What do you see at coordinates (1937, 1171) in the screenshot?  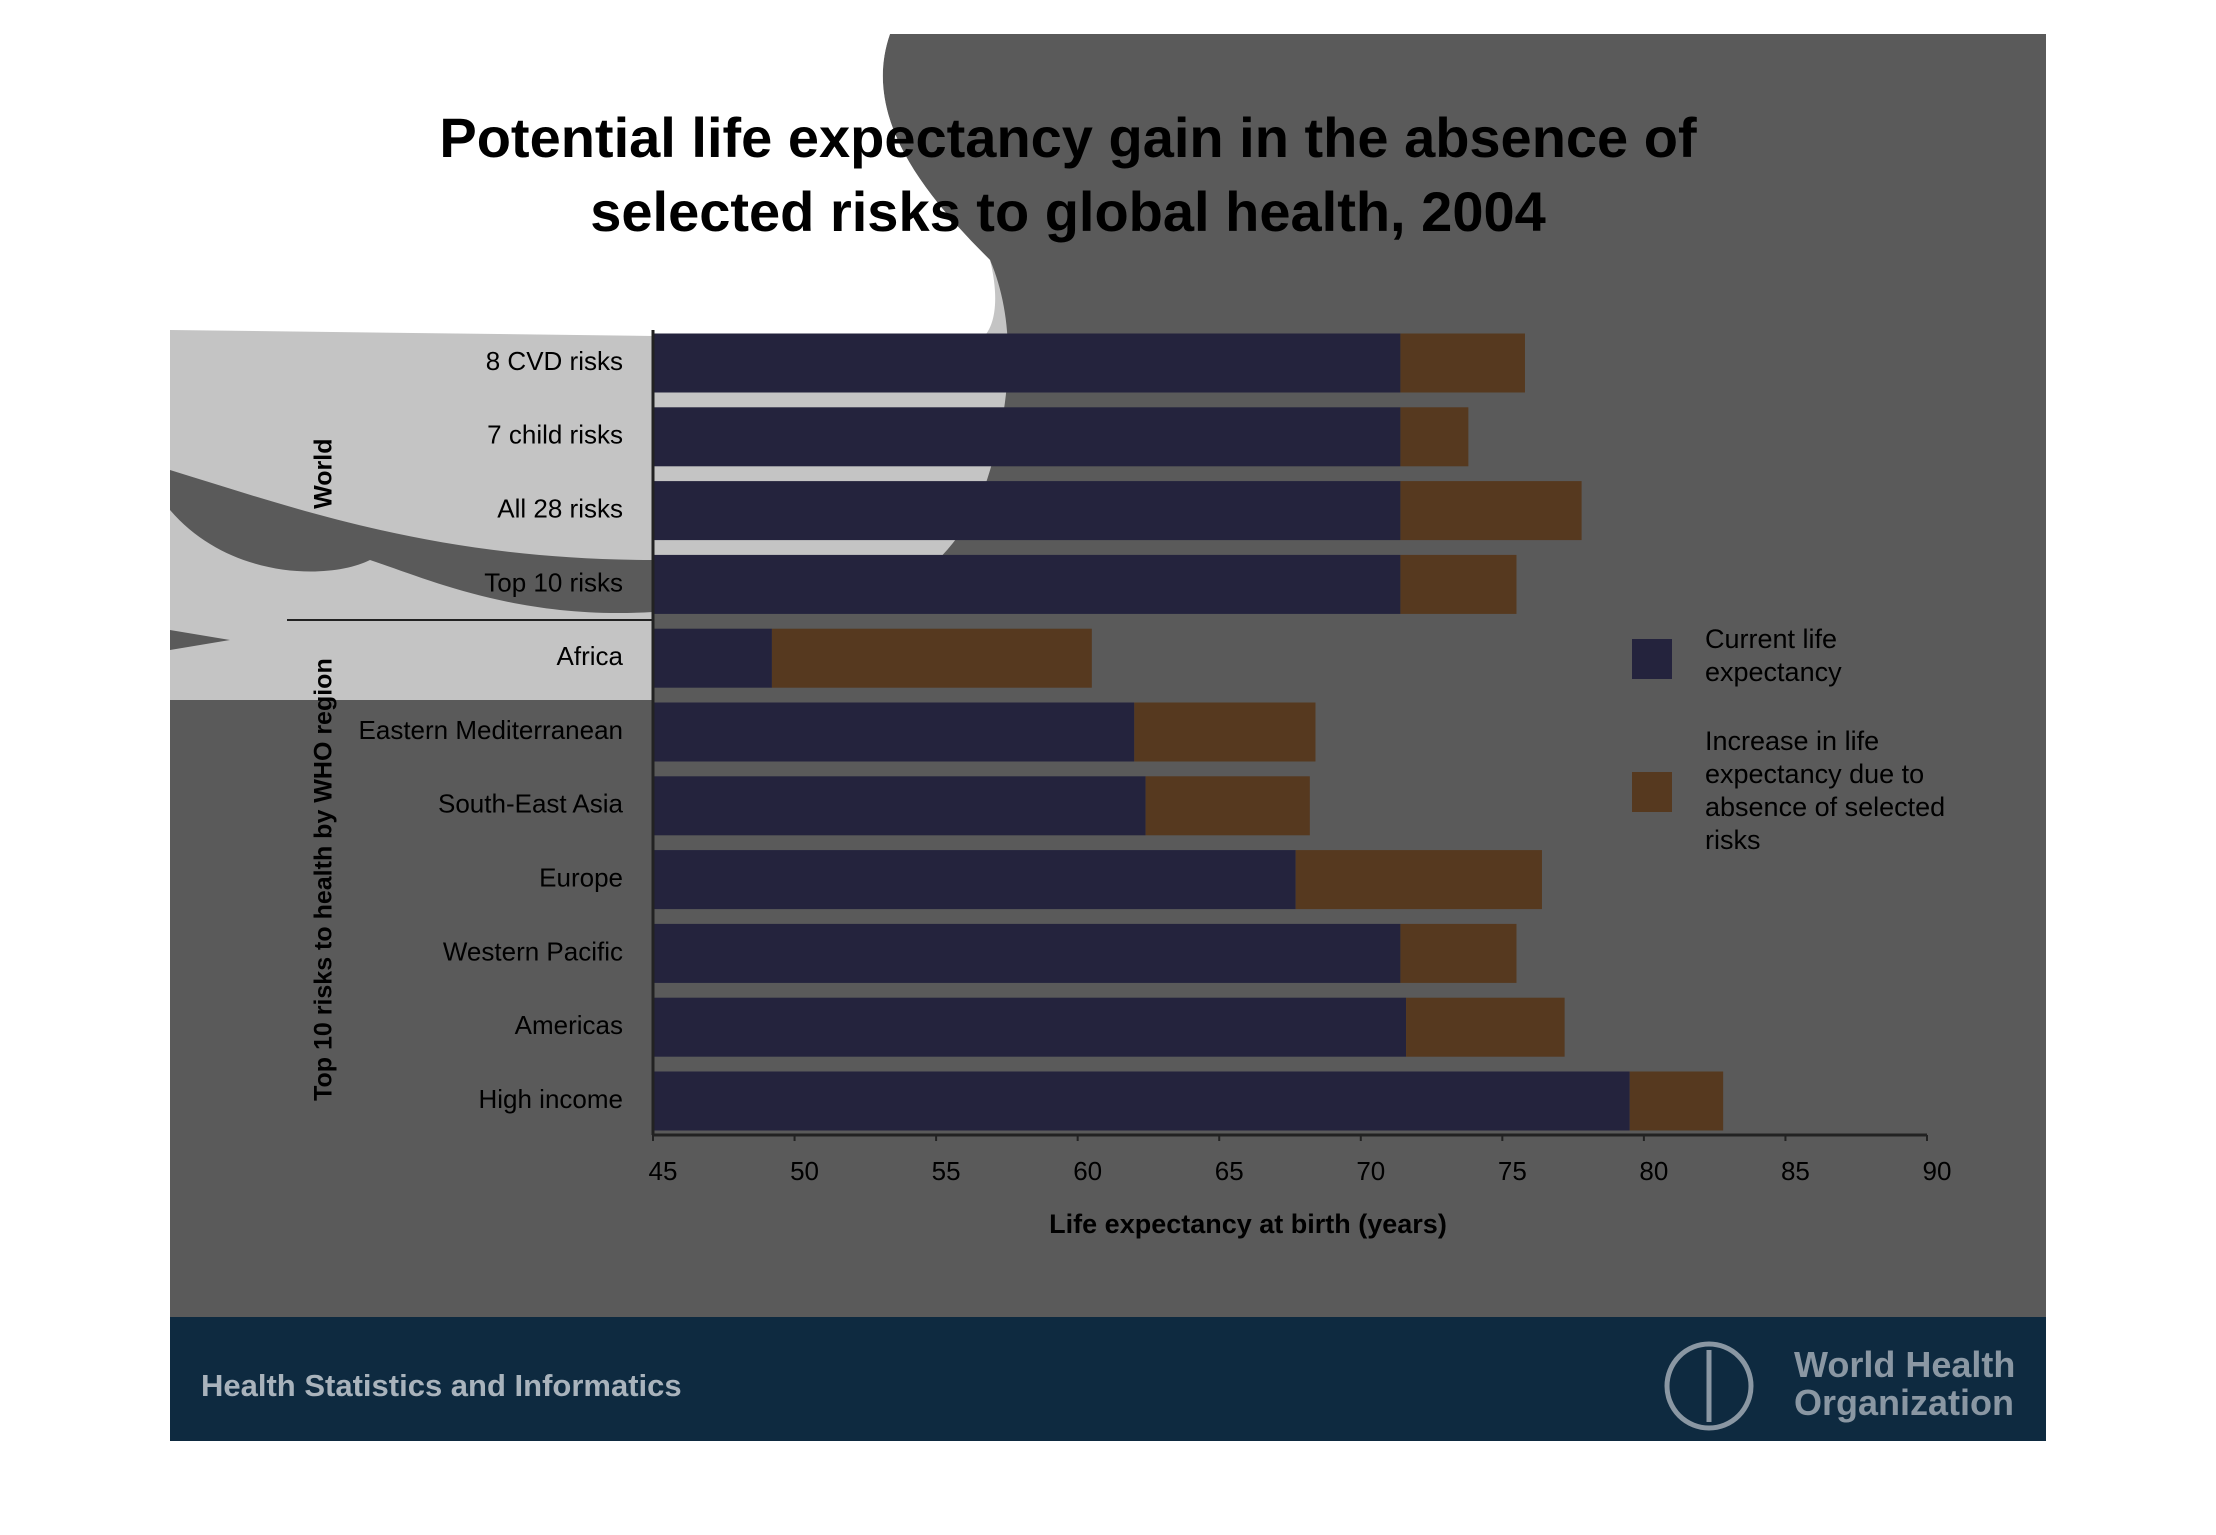 I see `x-tick-label: 90` at bounding box center [1937, 1171].